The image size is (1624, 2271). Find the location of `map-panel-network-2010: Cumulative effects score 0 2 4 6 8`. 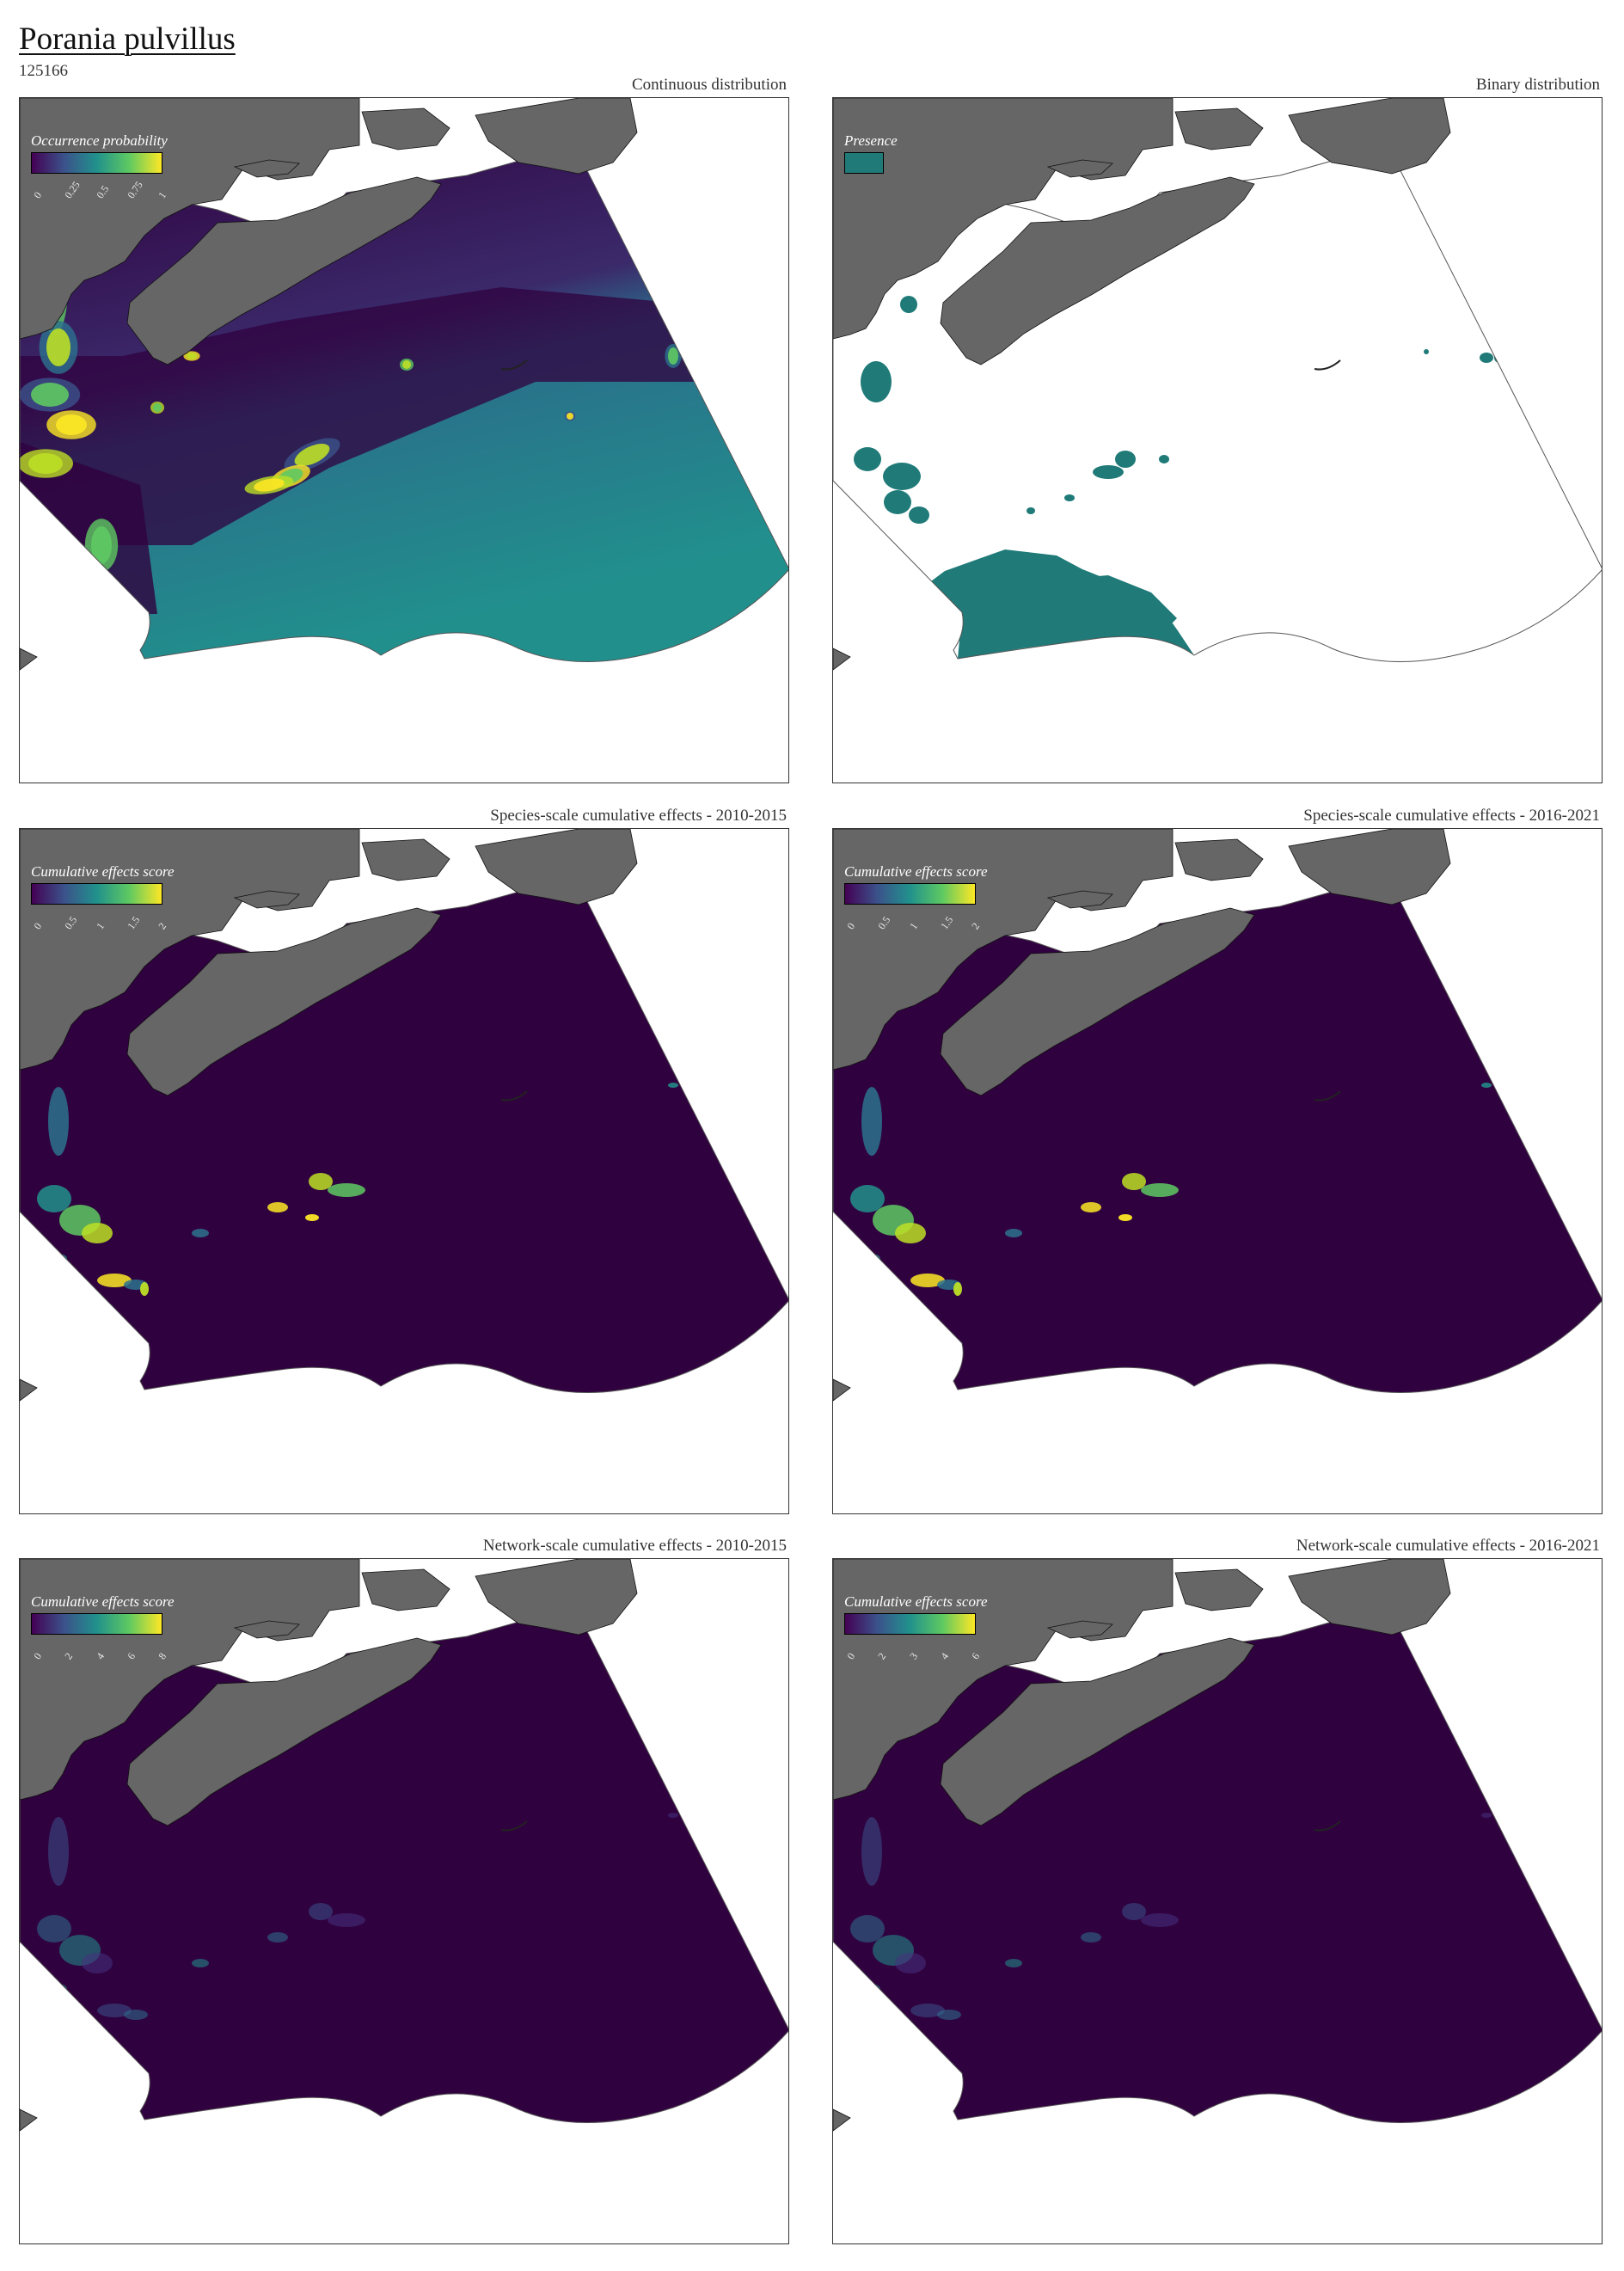

map-panel-network-2010: Cumulative effects score 0 2 4 6 8 is located at coordinates (404, 1901).